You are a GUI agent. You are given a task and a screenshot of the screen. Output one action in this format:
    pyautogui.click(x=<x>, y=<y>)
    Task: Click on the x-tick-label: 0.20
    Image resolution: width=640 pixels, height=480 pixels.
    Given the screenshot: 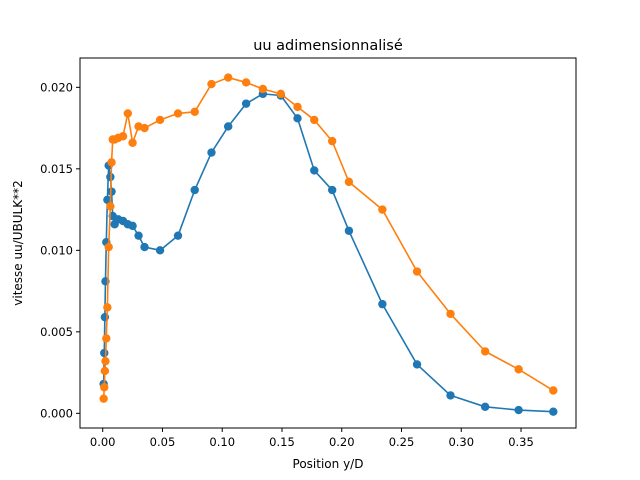 What is the action you would take?
    pyautogui.click(x=342, y=442)
    